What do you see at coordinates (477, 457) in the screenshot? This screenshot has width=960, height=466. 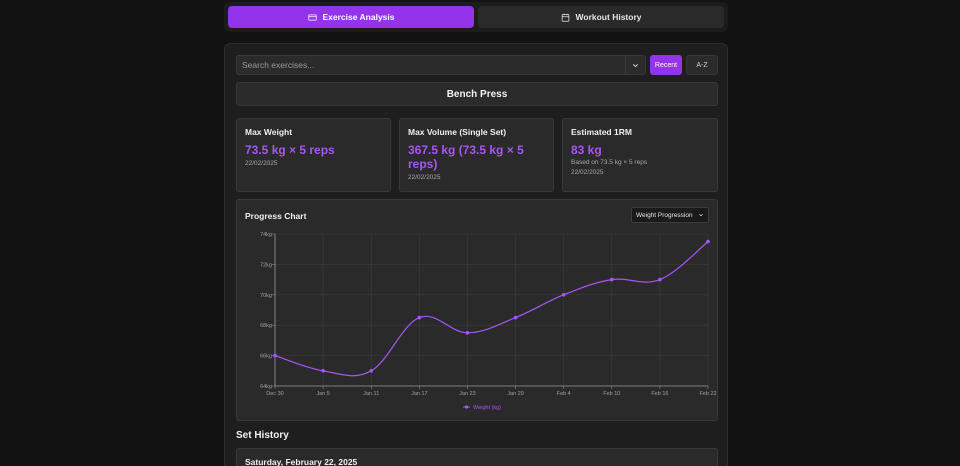 I see `set-history-day: Saturday, February 22, 2025` at bounding box center [477, 457].